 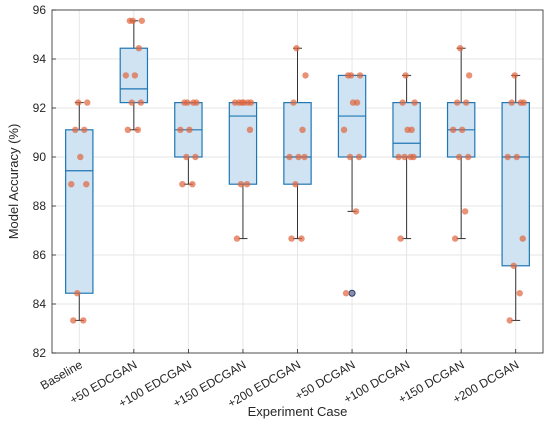 What do you see at coordinates (298, 411) in the screenshot?
I see `x-axis-title: Experiment Case` at bounding box center [298, 411].